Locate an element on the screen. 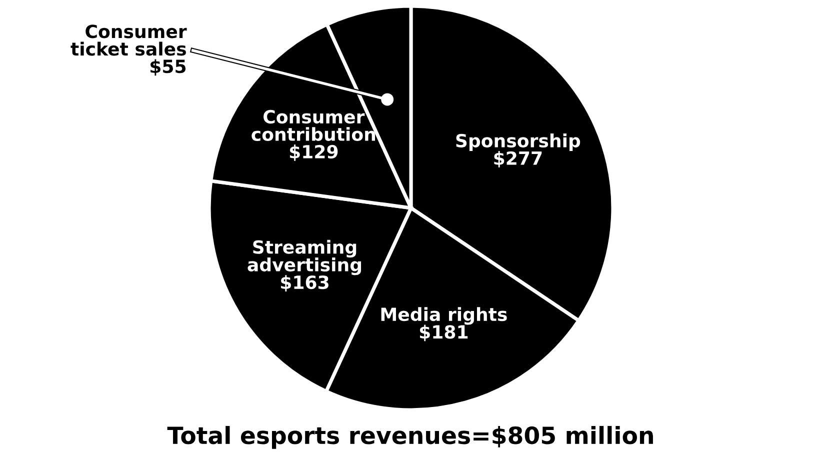  data-label: $277 is located at coordinates (518, 159).